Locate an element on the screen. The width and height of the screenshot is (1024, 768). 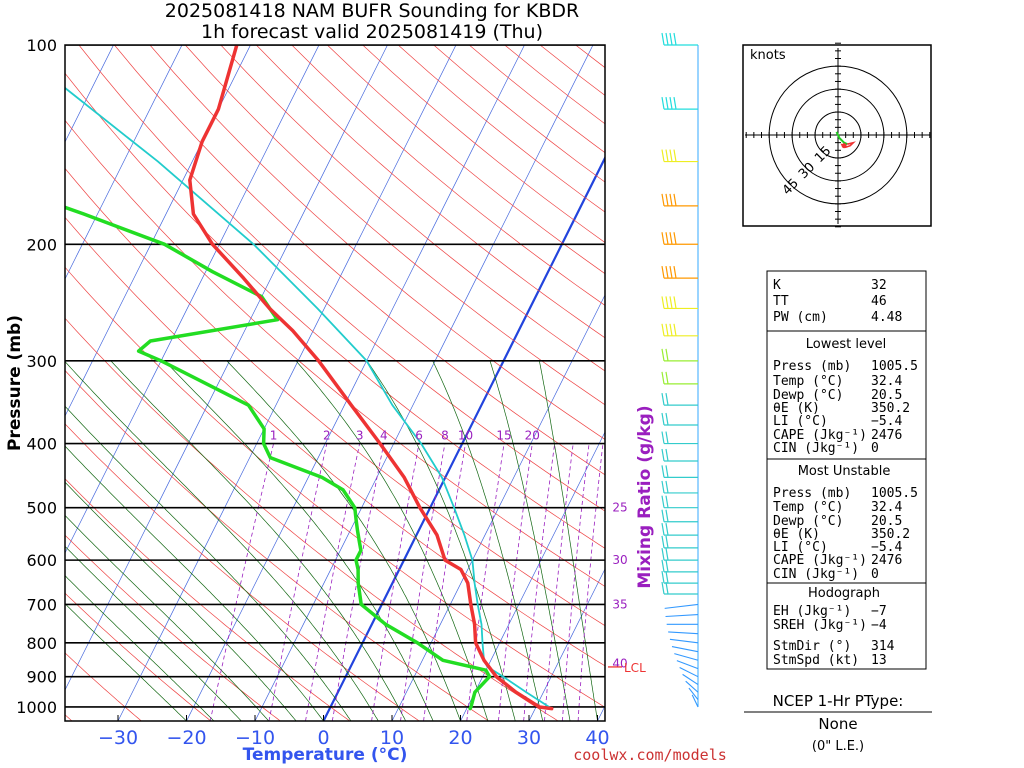
mu-cape-value: 2476 is located at coordinates (886, 560).